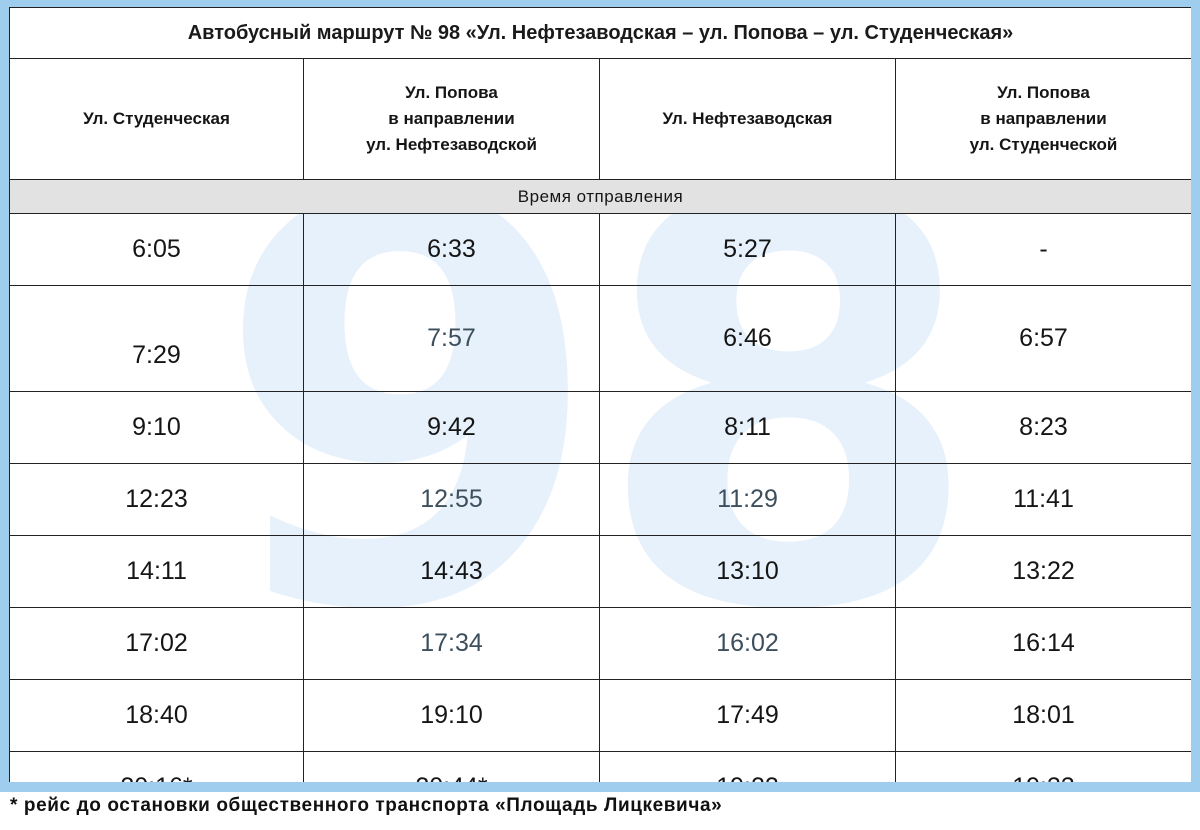  I want to click on time-cell: 14:43, so click(451, 571).